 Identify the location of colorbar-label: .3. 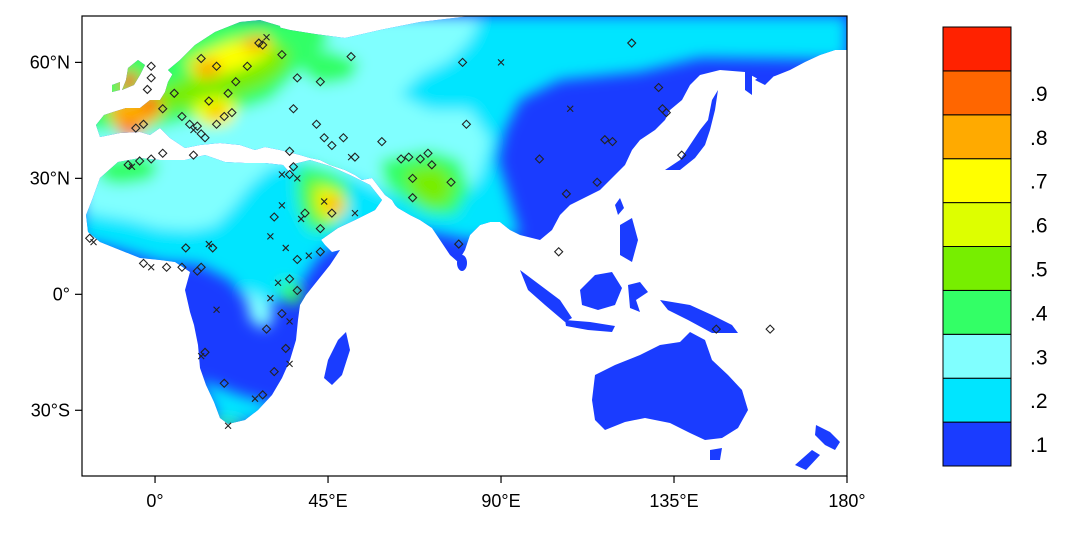
(1039, 357).